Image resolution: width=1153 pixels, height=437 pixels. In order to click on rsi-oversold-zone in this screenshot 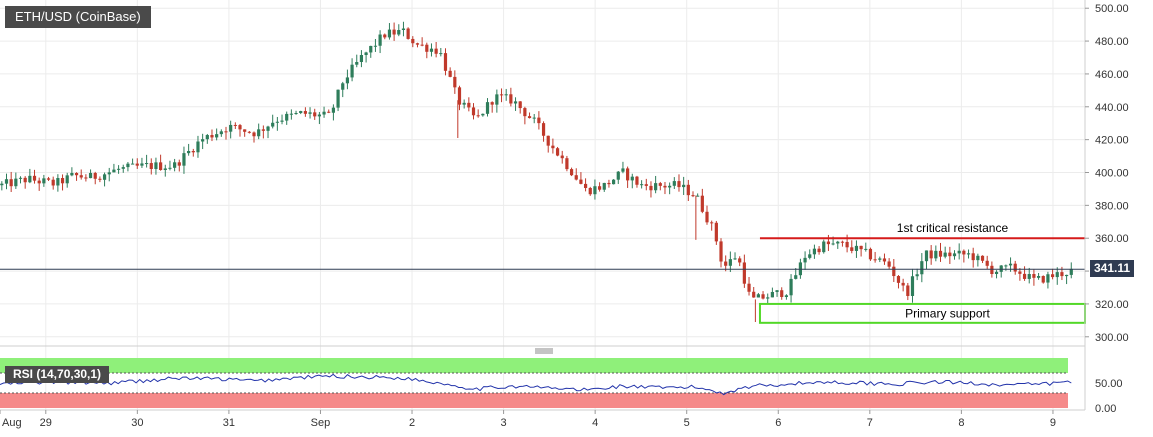, I will do `click(534, 400)`.